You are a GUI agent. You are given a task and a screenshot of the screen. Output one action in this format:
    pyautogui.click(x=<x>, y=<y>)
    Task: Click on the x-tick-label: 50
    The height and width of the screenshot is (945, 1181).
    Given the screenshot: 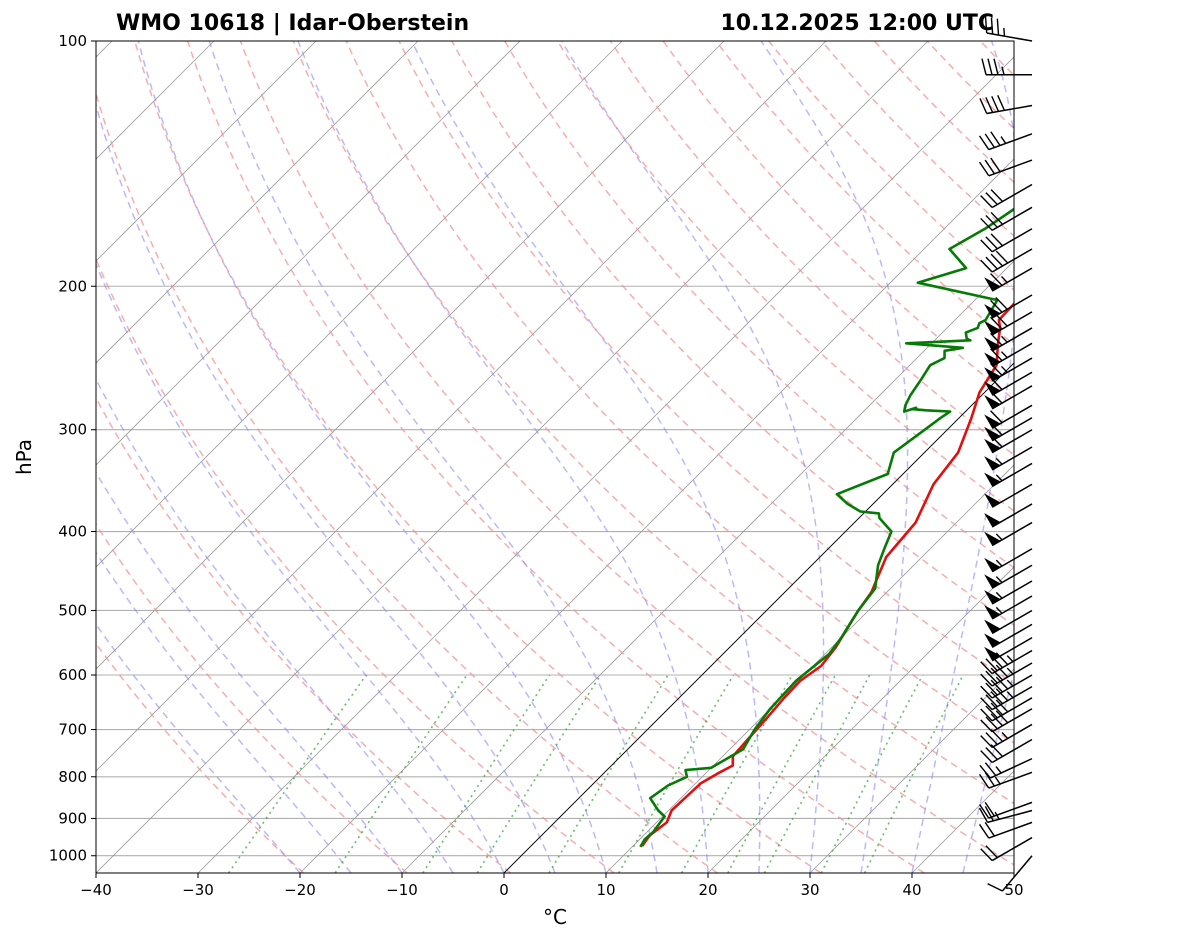 What is the action you would take?
    pyautogui.click(x=1013, y=890)
    